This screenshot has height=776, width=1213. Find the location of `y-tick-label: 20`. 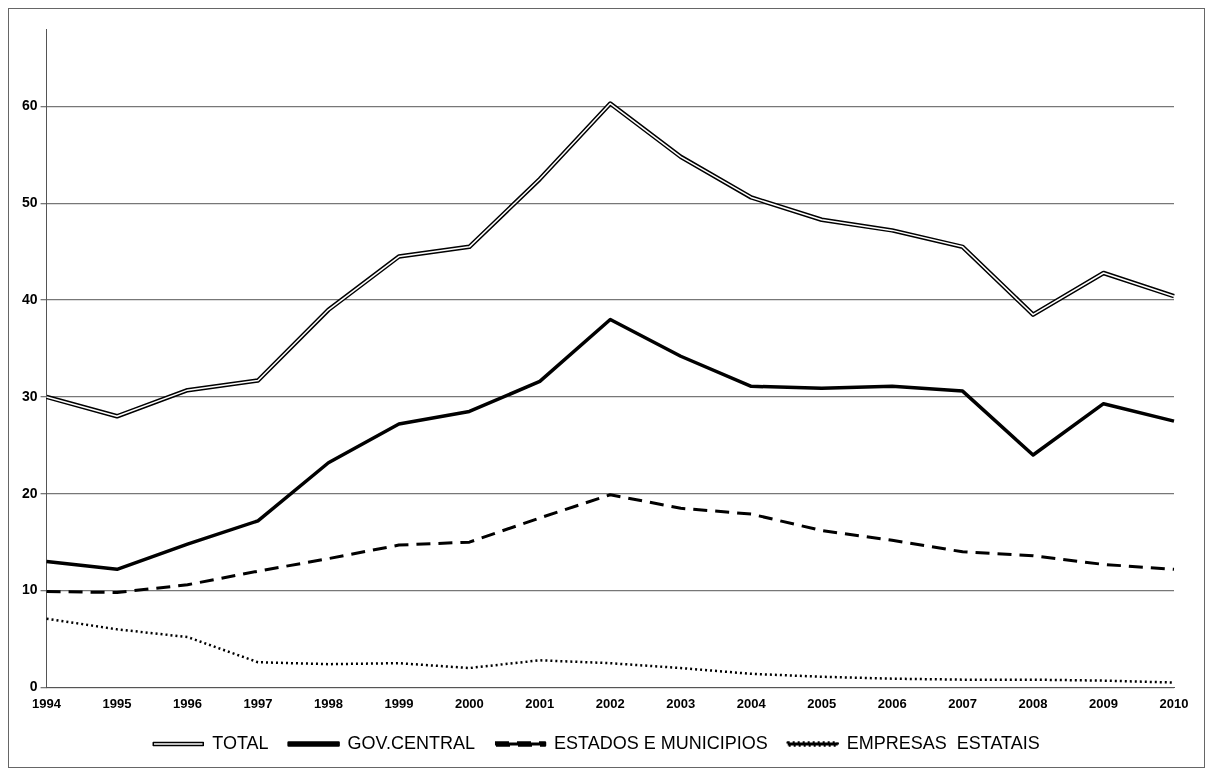

y-tick-label: 20 is located at coordinates (29, 492).